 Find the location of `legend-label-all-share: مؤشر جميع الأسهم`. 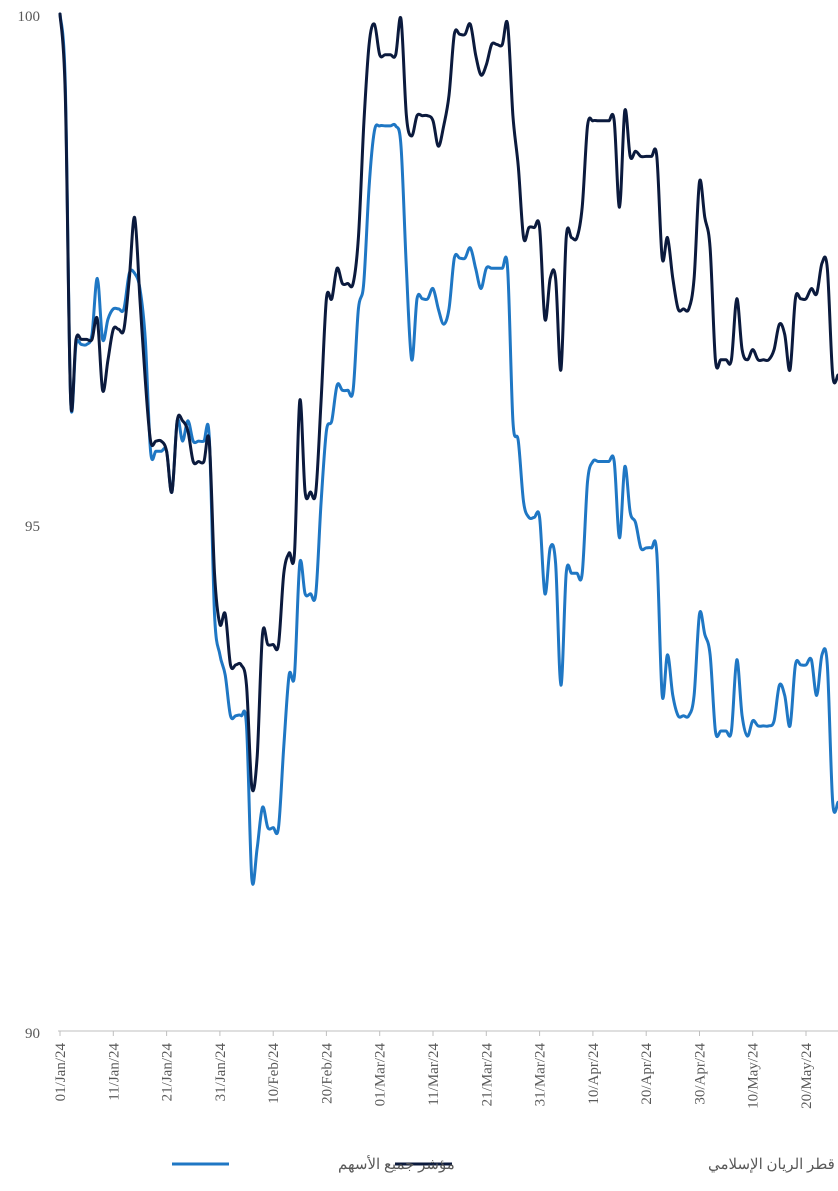

legend-label-all-share: مؤشر جميع الأسهم is located at coordinates (396, 1164).